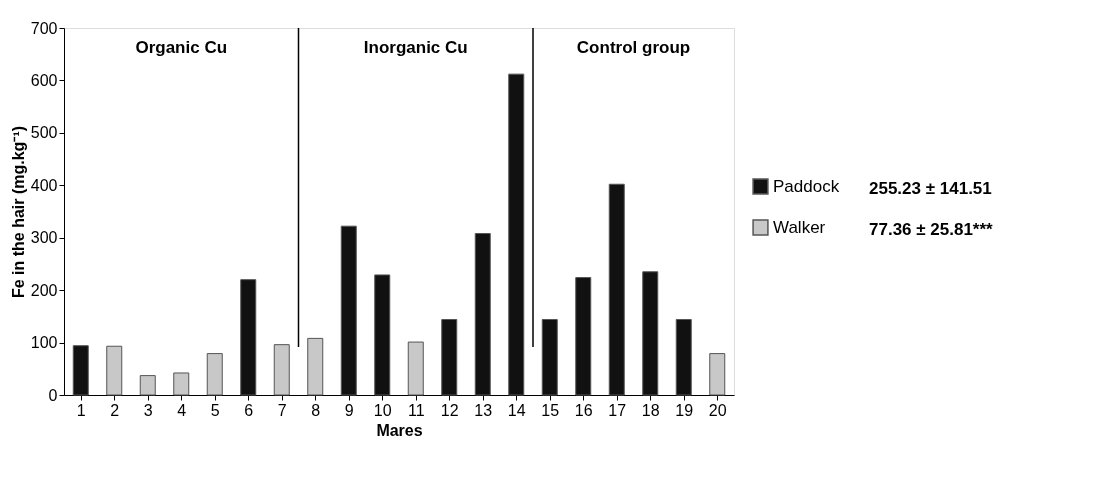 The width and height of the screenshot is (1099, 482). I want to click on x-tick-label: 17, so click(617, 410).